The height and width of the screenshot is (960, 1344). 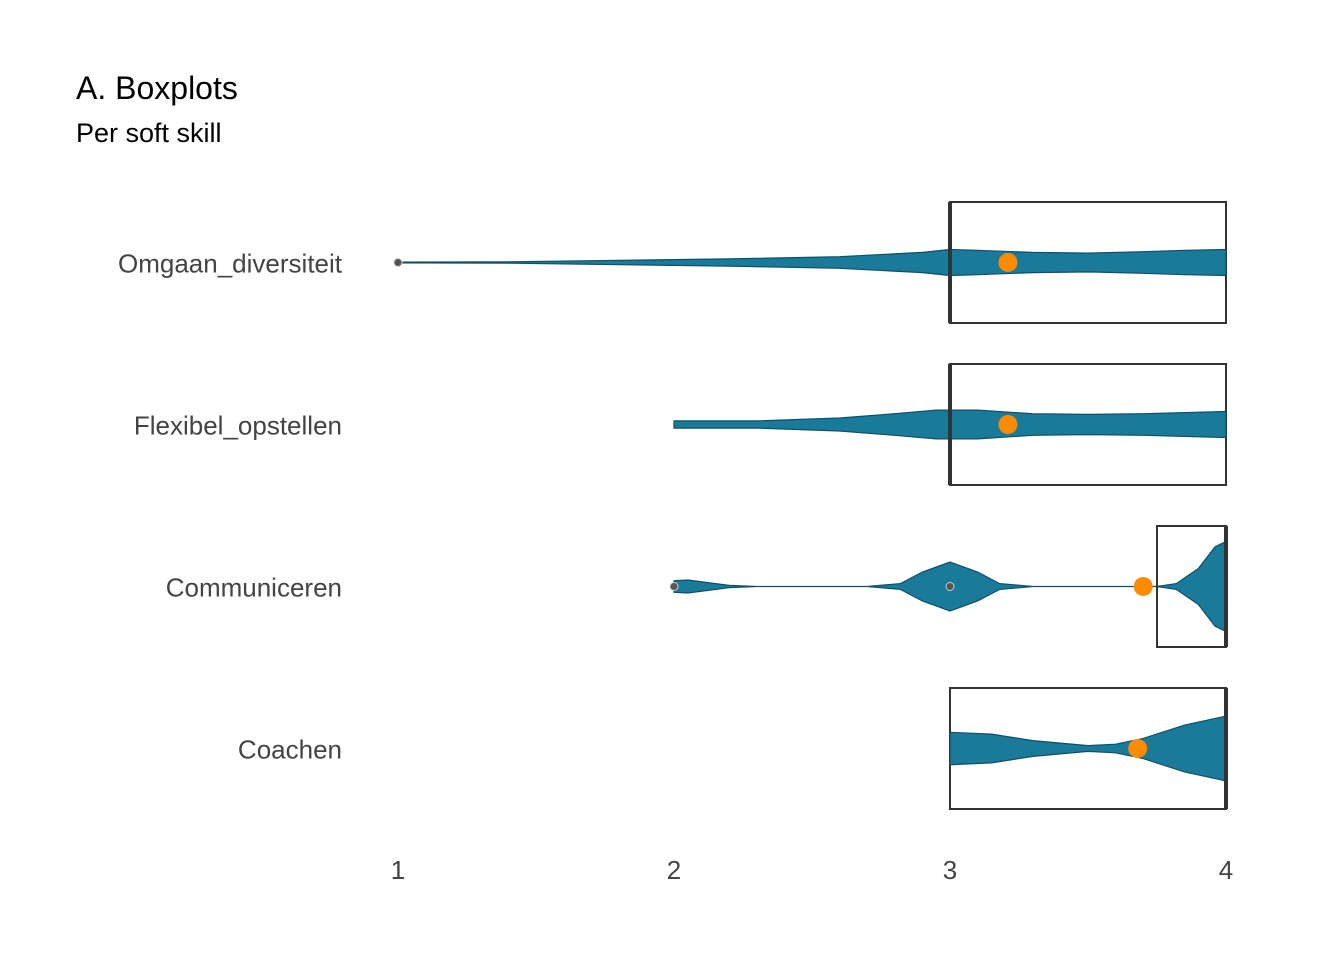 I want to click on violin-coachen, so click(x=1088, y=748).